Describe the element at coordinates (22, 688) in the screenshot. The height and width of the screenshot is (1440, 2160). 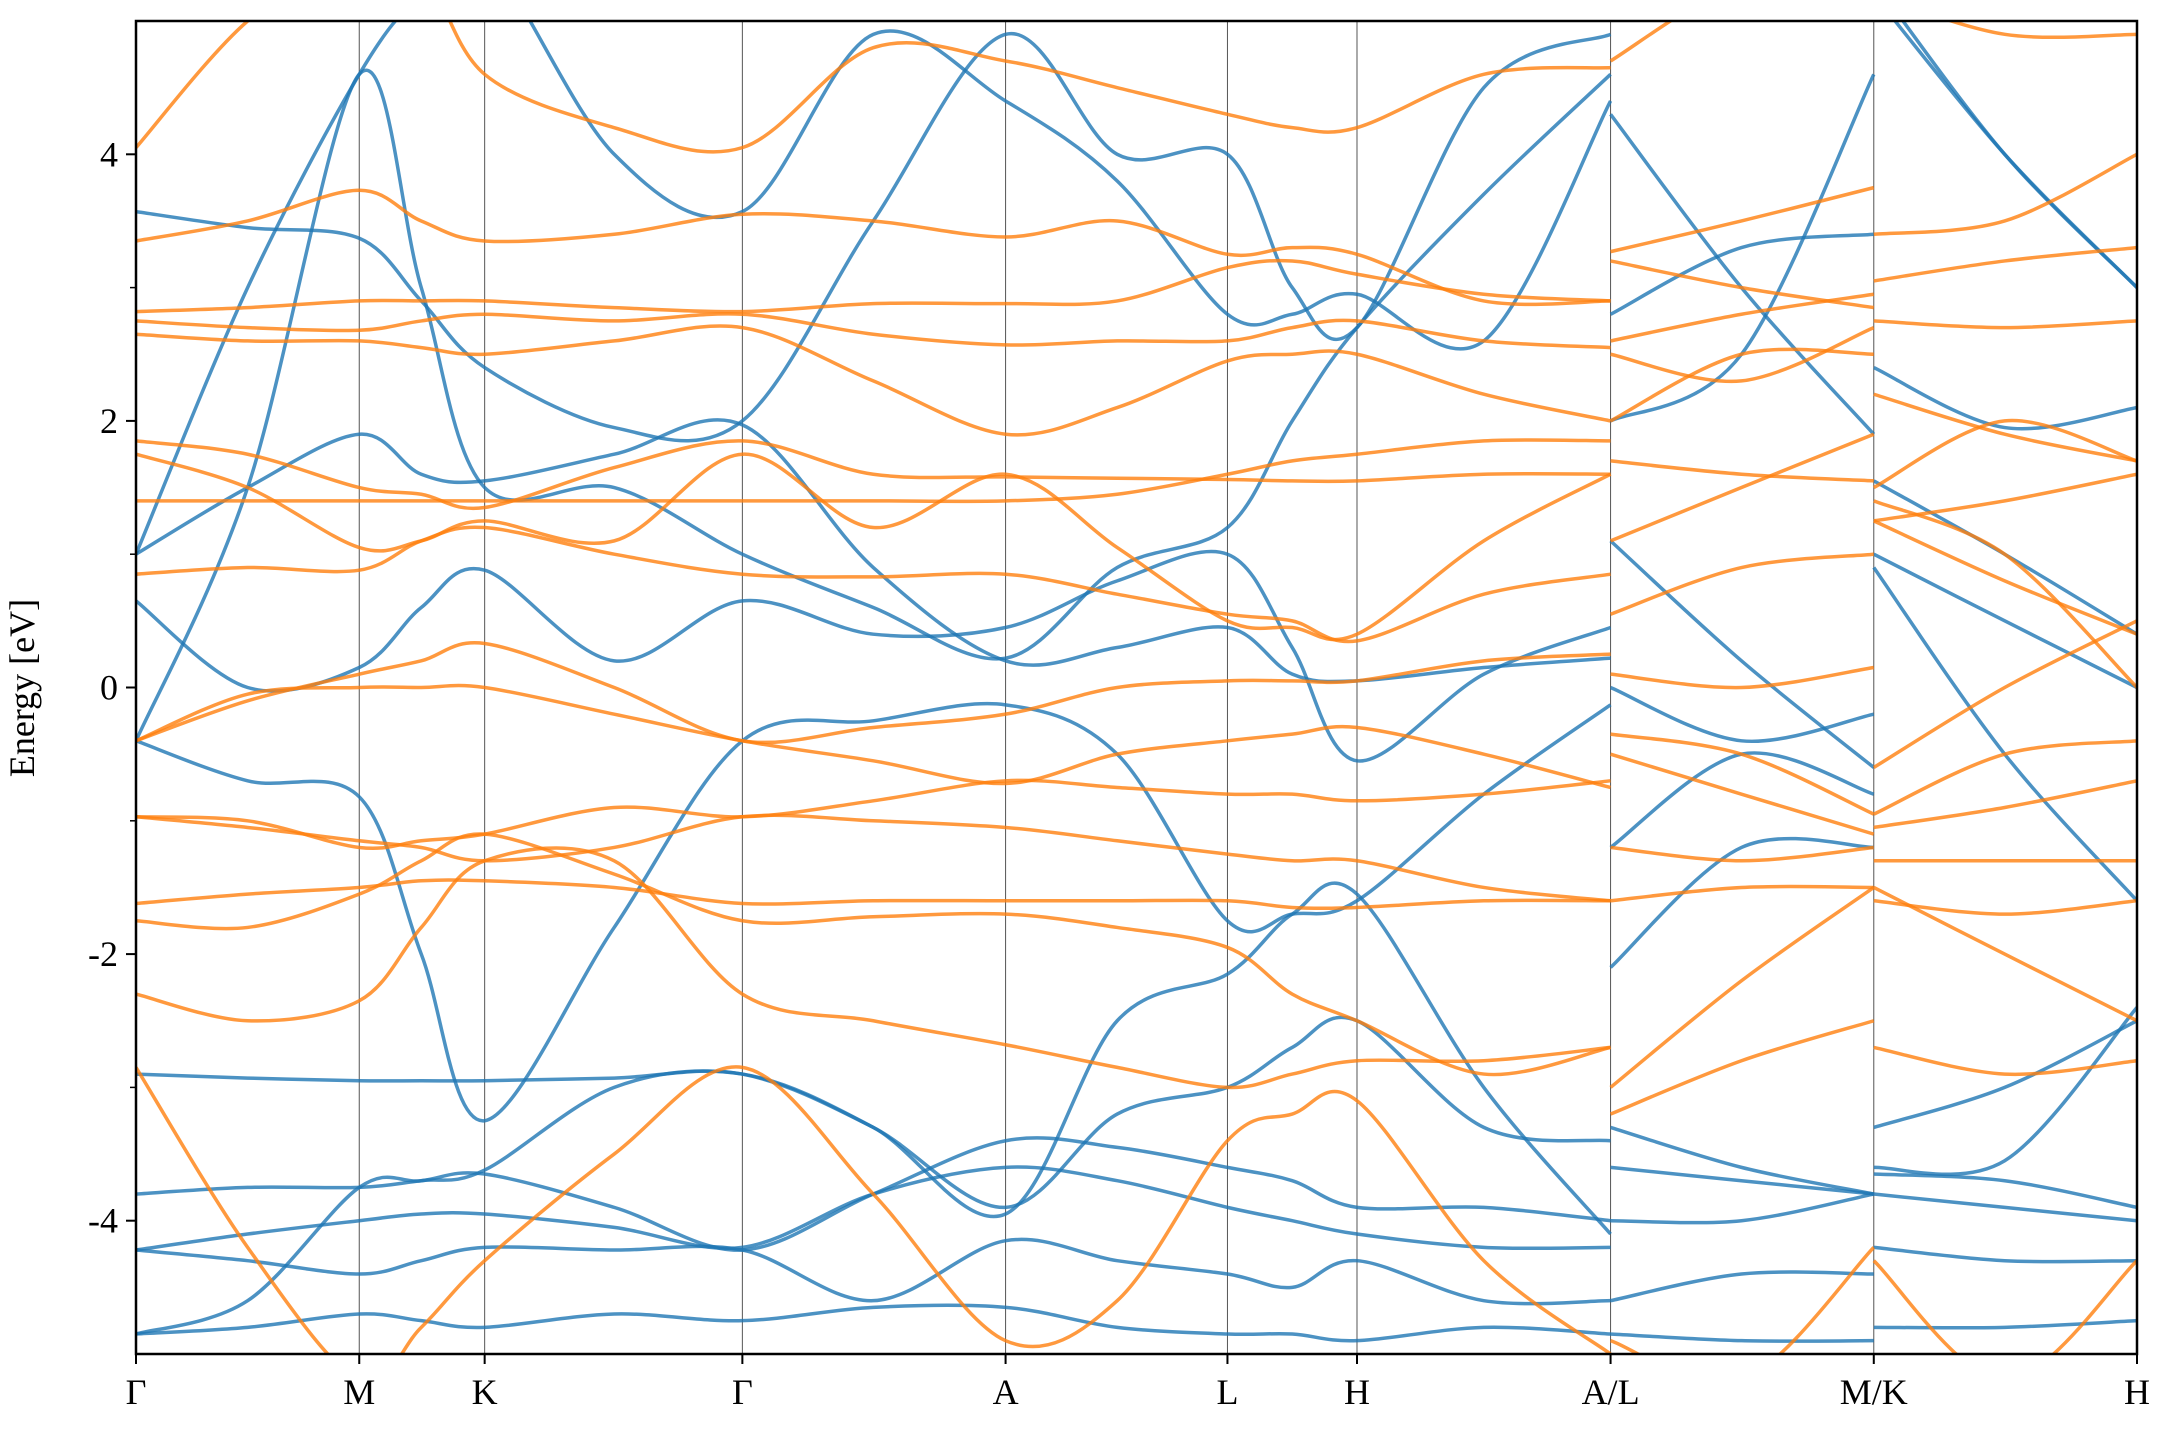
I see `y-axis-label: Energy [eV]` at that location.